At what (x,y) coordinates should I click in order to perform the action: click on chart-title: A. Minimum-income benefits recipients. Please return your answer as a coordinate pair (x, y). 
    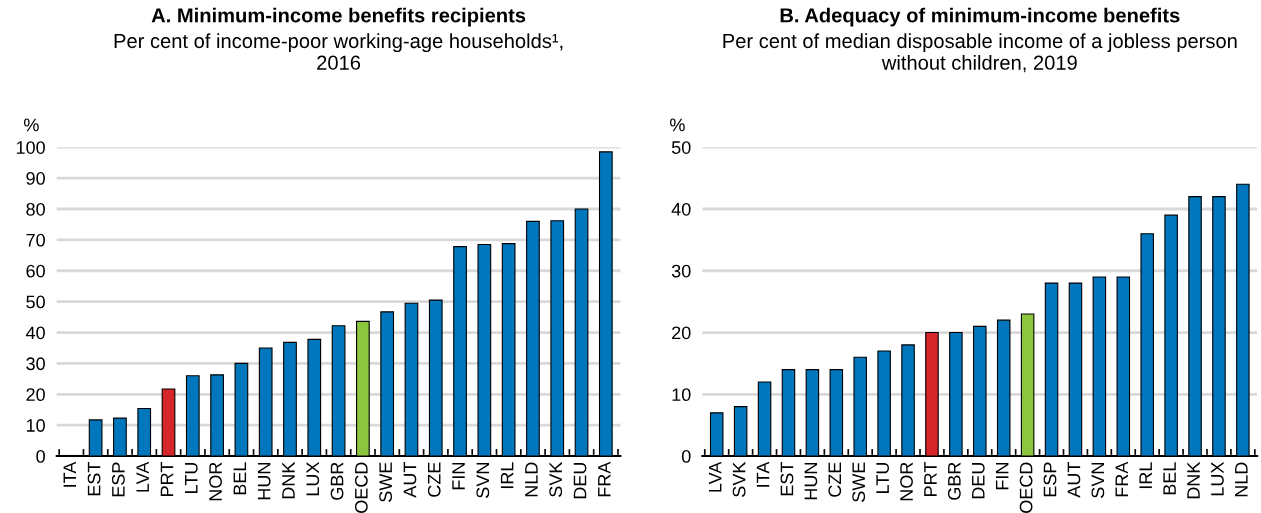
    Looking at the image, I should click on (338, 17).